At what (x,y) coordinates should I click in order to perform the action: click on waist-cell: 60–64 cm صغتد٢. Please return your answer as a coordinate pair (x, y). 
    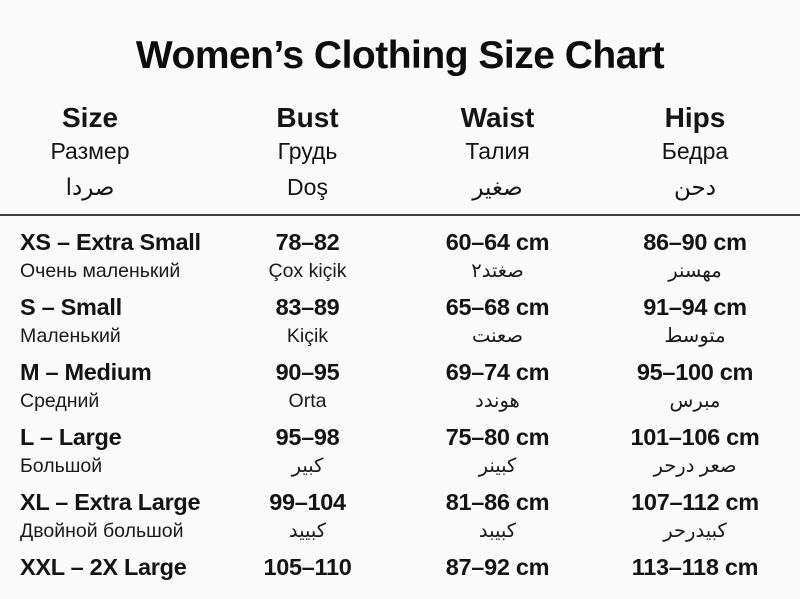
    Looking at the image, I should click on (497, 252).